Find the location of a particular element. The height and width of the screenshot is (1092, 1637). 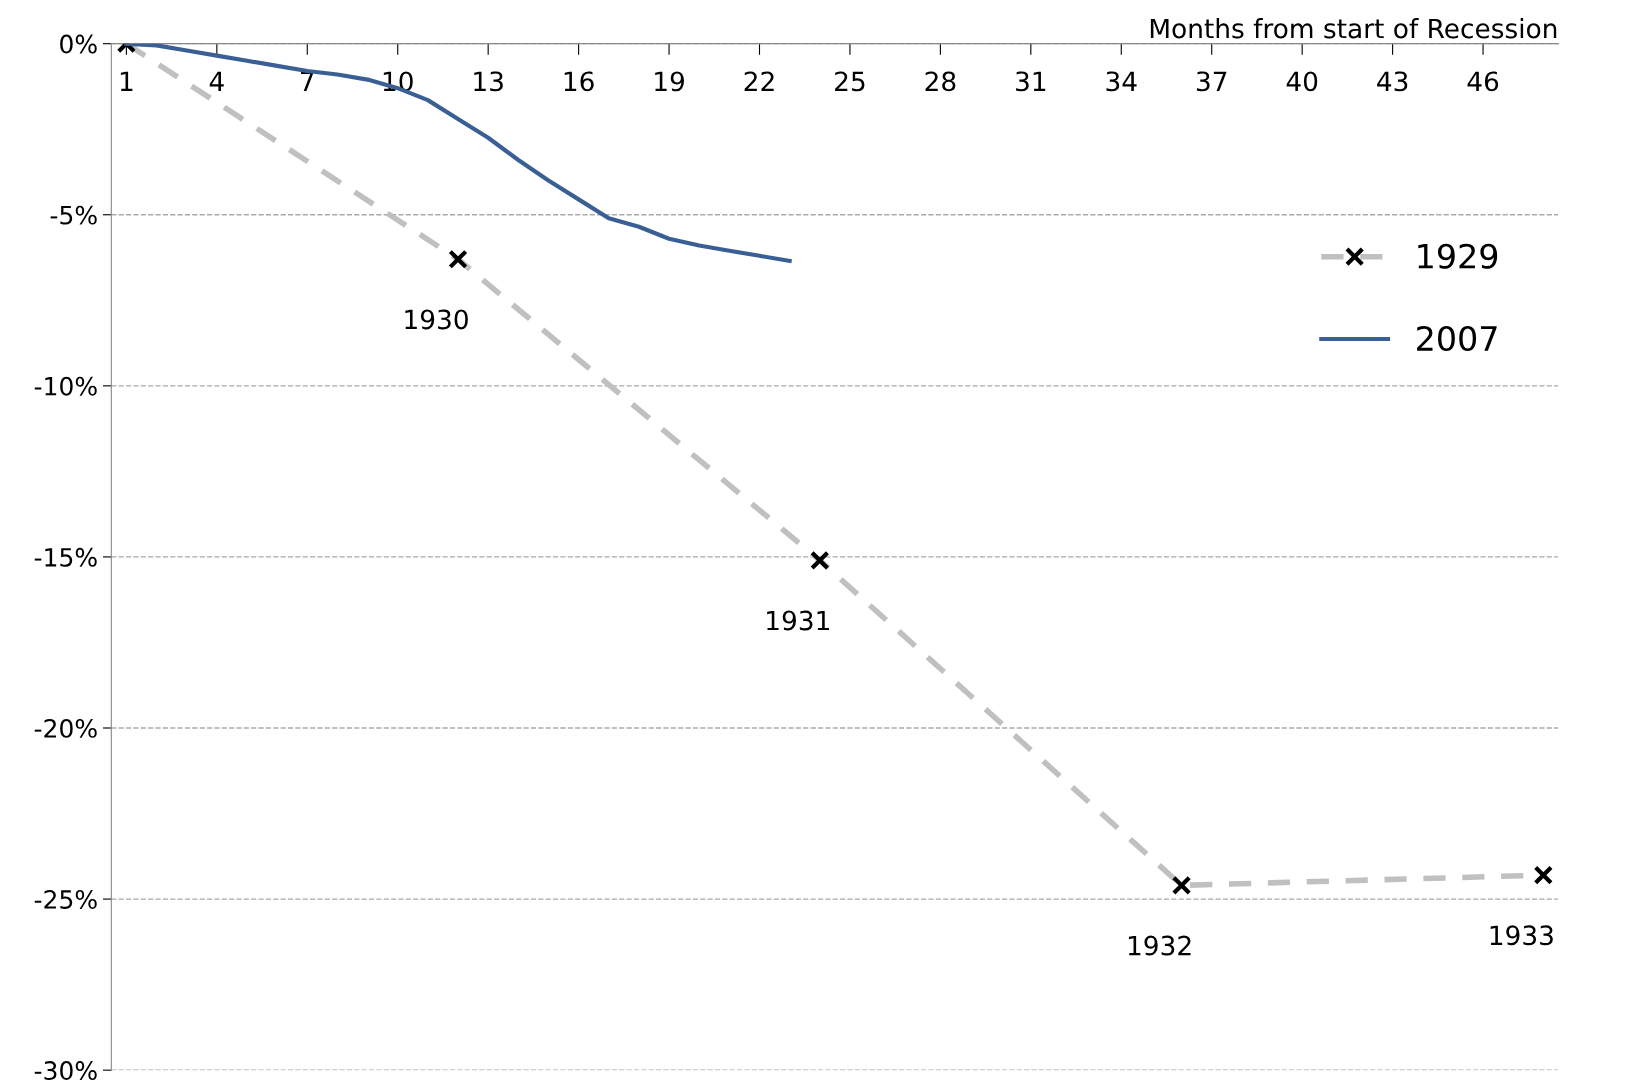

x-tick-label: 28 is located at coordinates (940, 81).